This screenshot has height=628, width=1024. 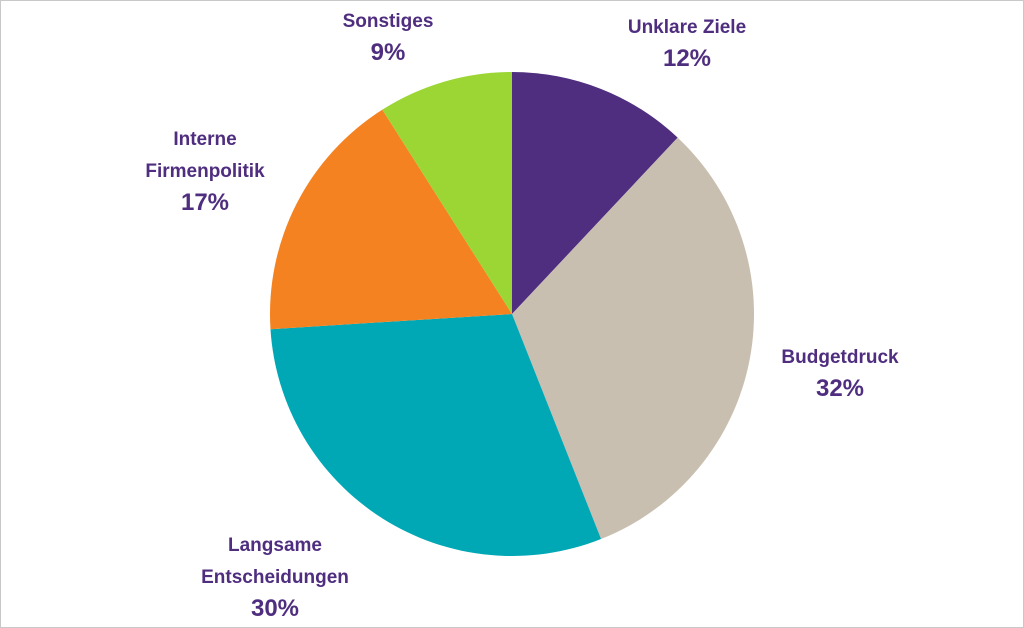 I want to click on value-label: 30%, so click(x=275, y=608).